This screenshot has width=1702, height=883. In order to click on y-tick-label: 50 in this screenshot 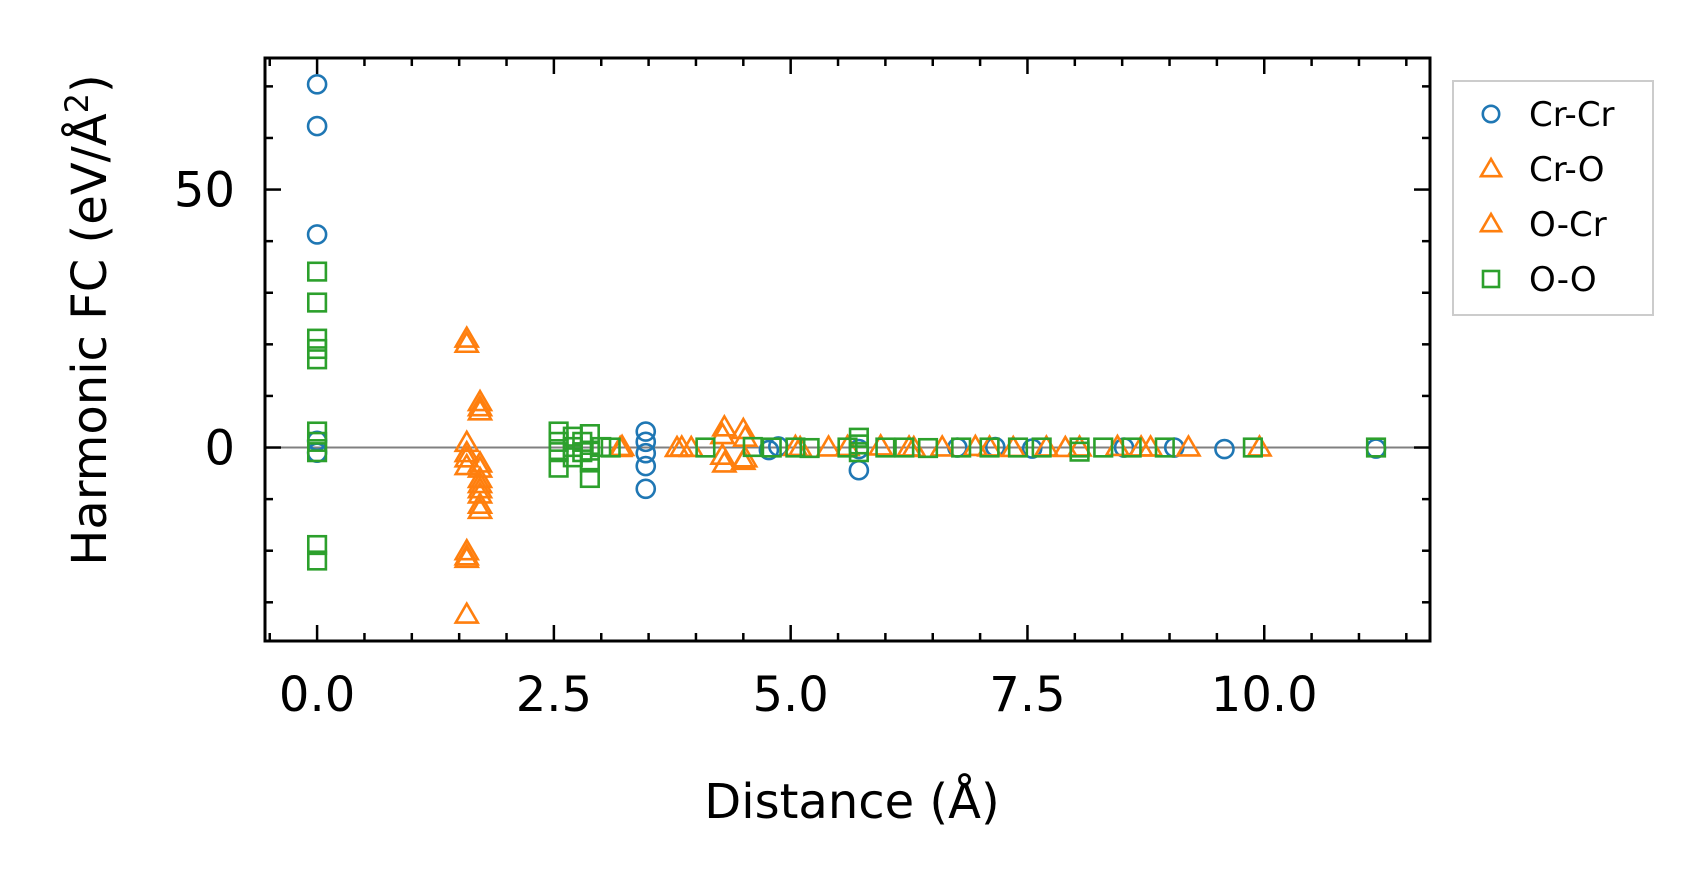, I will do `click(204, 191)`.